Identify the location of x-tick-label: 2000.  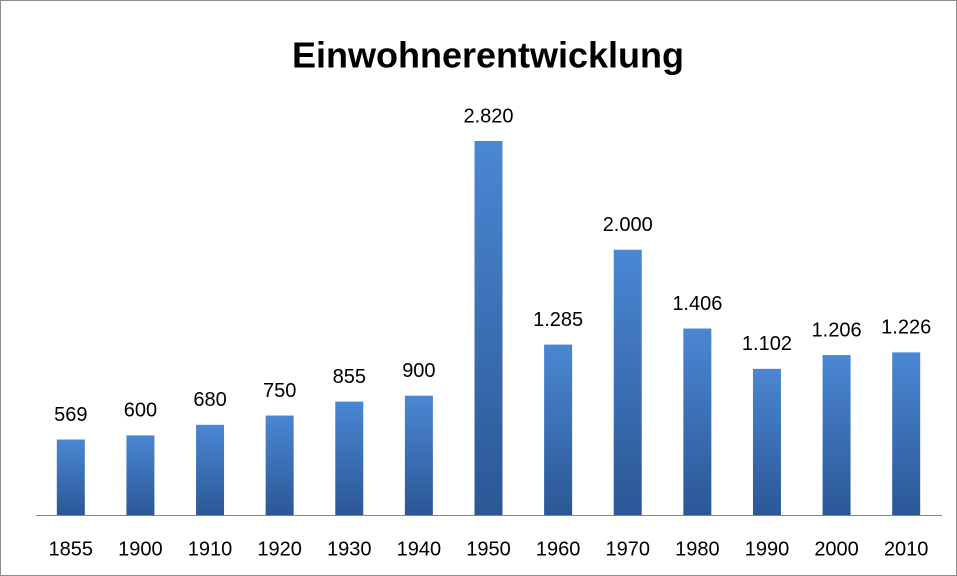
(836, 549).